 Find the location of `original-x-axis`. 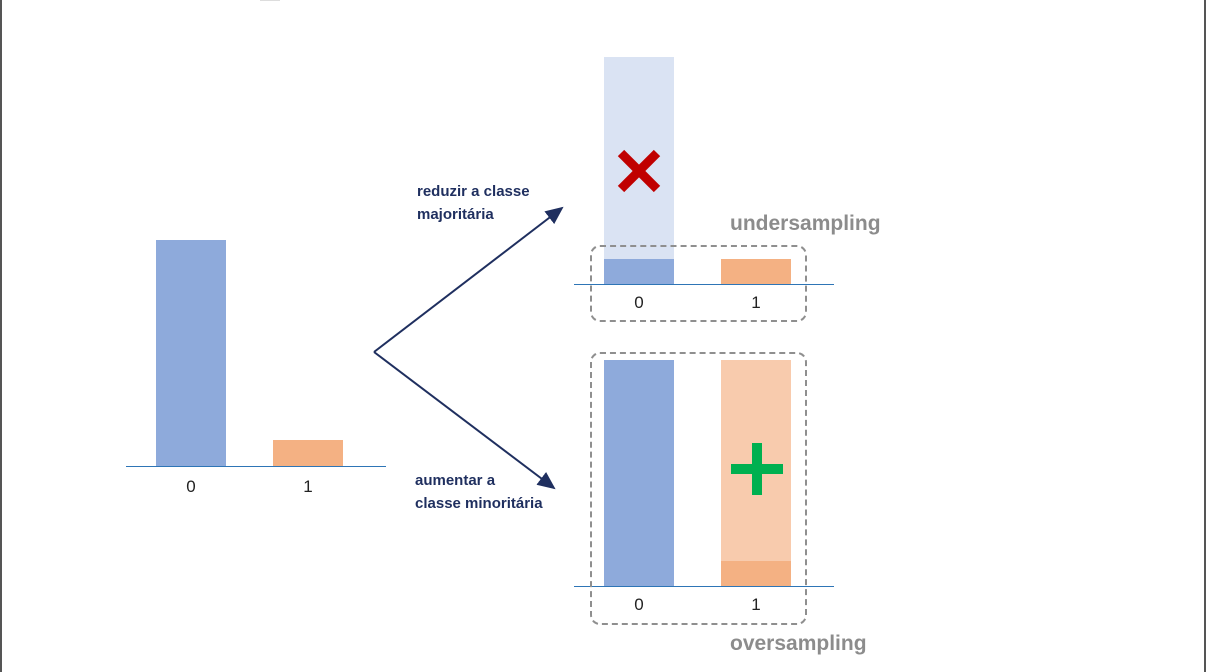

original-x-axis is located at coordinates (256, 466).